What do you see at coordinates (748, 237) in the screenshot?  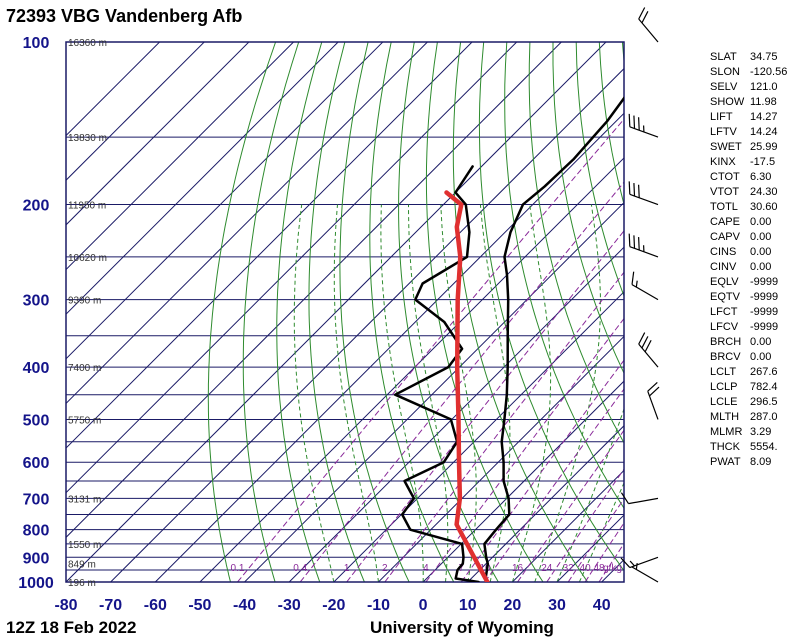 I see `index-row-capv: CAPV 0.00` at bounding box center [748, 237].